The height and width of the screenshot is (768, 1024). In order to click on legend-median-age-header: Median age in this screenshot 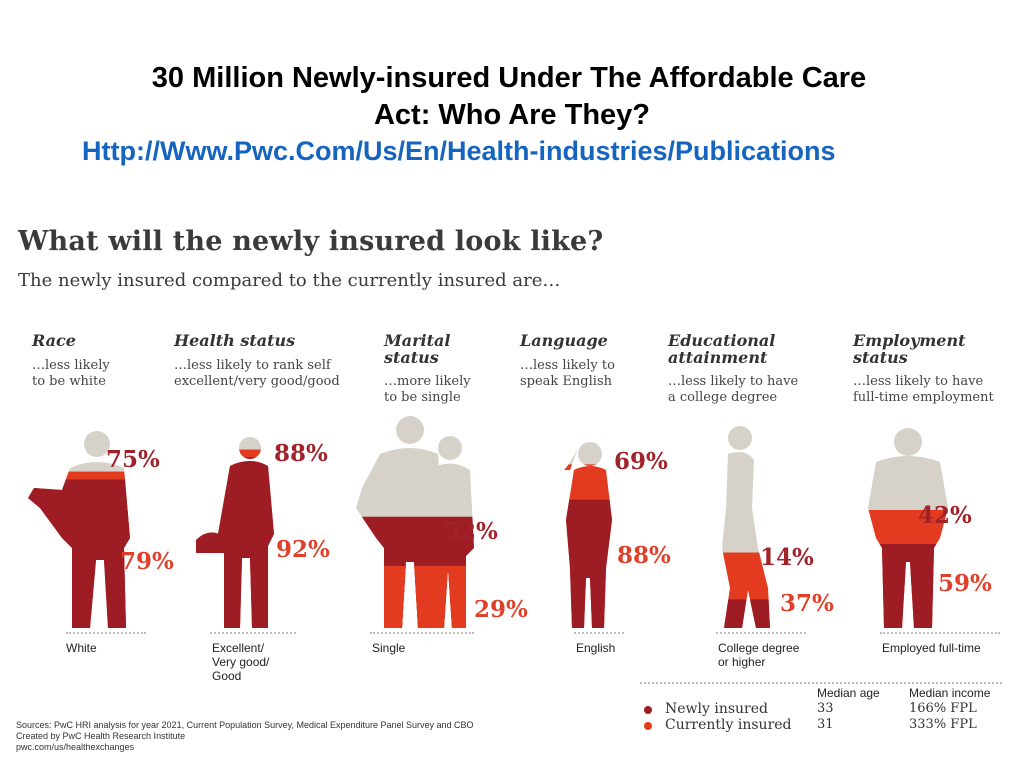, I will do `click(848, 693)`.